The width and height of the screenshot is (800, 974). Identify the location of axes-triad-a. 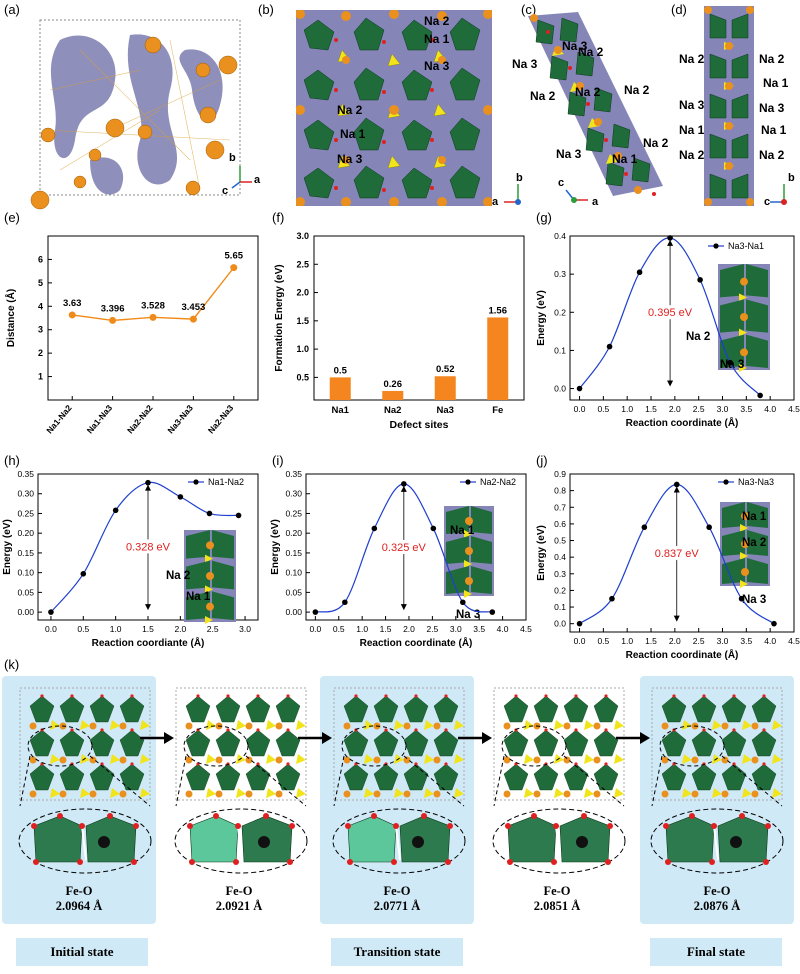
(241, 177).